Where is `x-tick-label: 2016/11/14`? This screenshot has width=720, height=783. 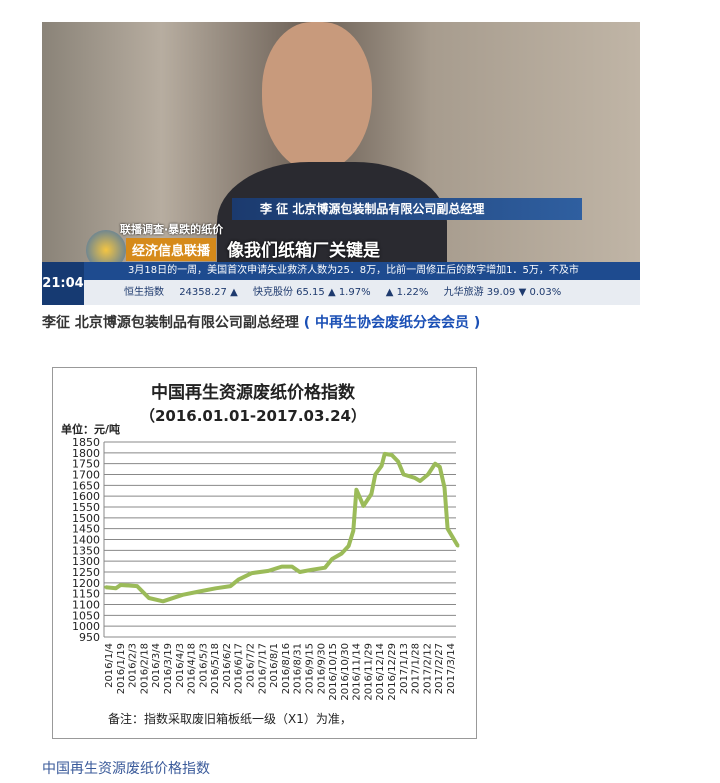
x-tick-label: 2016/11/14 is located at coordinates (357, 672).